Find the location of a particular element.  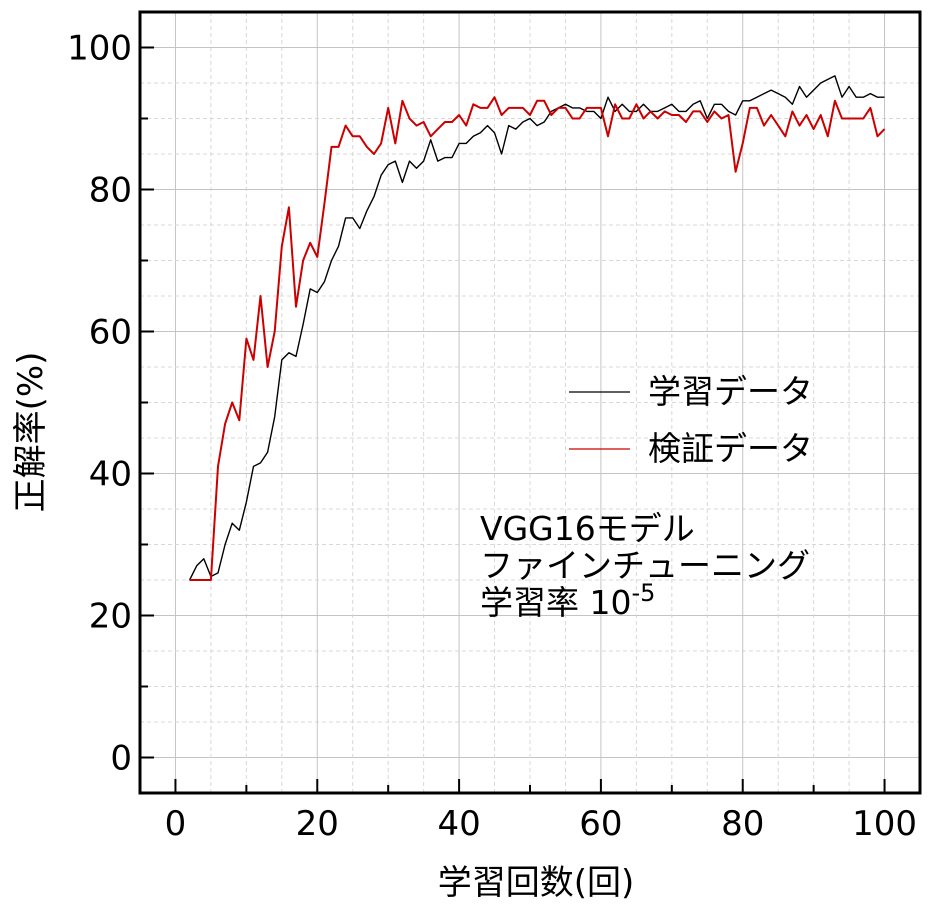

y-tick-label: 80 is located at coordinates (110, 191).